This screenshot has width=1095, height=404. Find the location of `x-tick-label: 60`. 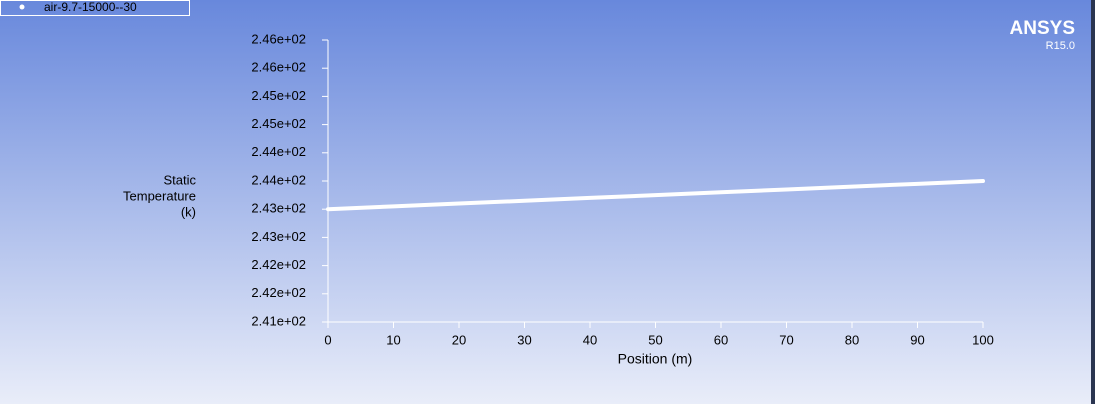

x-tick-label: 60 is located at coordinates (721, 339).